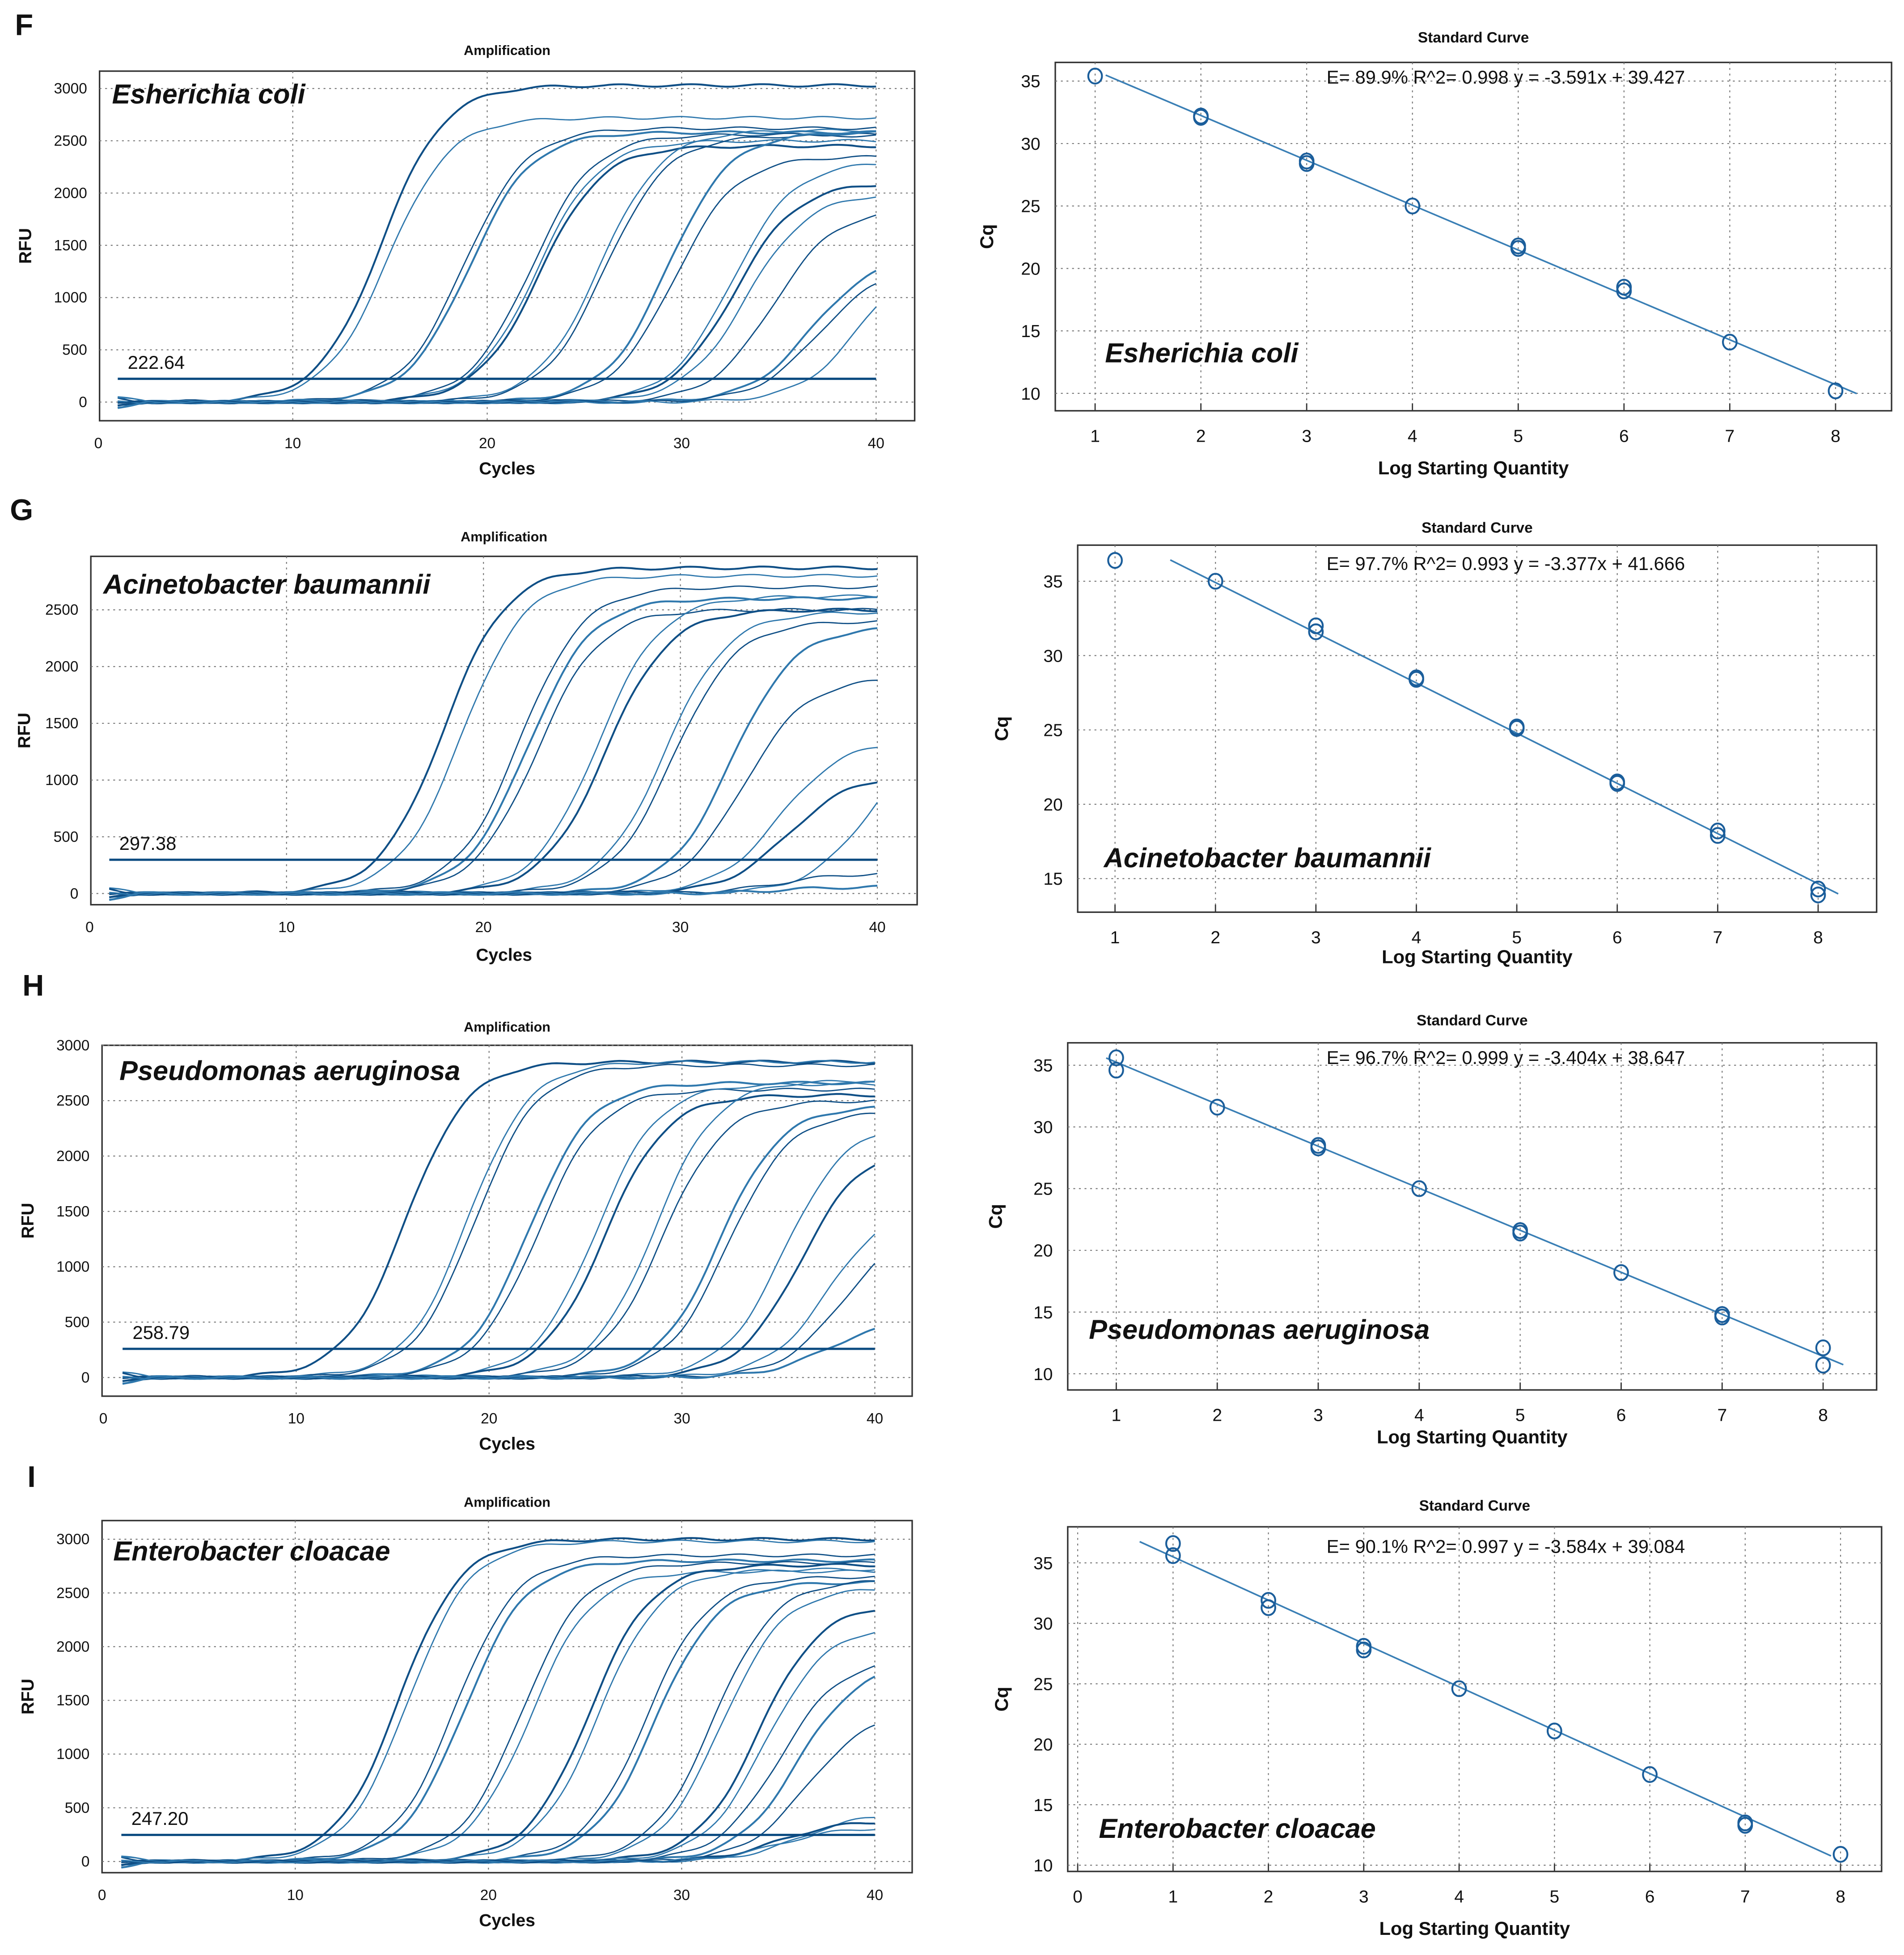  Describe the element at coordinates (33, 985) in the screenshot. I see `panel-letter: H` at that location.